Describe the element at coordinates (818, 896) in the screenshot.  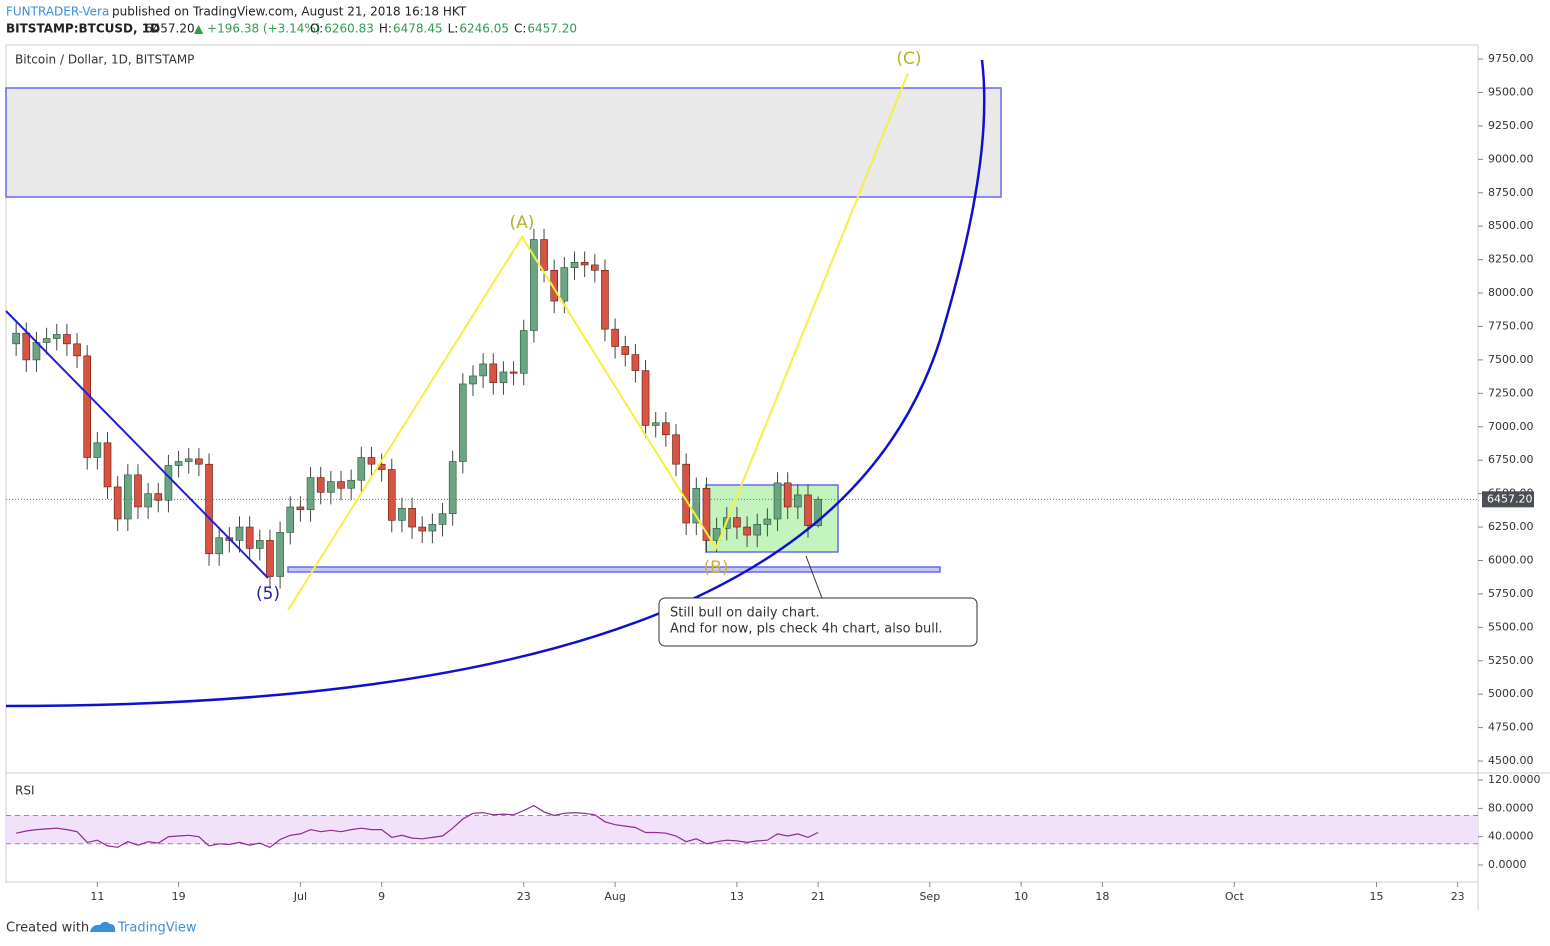
I see `x-tick-label: 21` at that location.